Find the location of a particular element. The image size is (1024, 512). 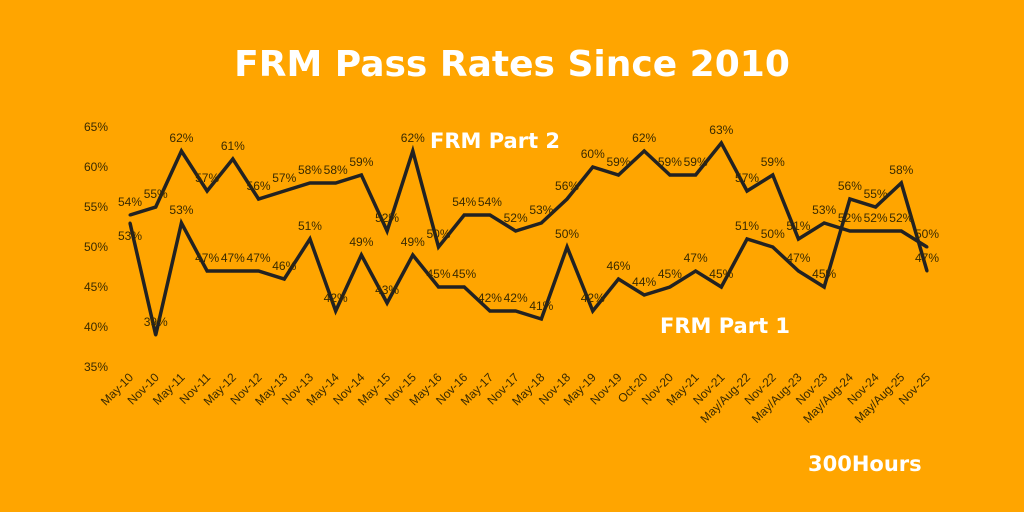

chart-title: FRM Pass Rates Since 2010 is located at coordinates (512, 64).